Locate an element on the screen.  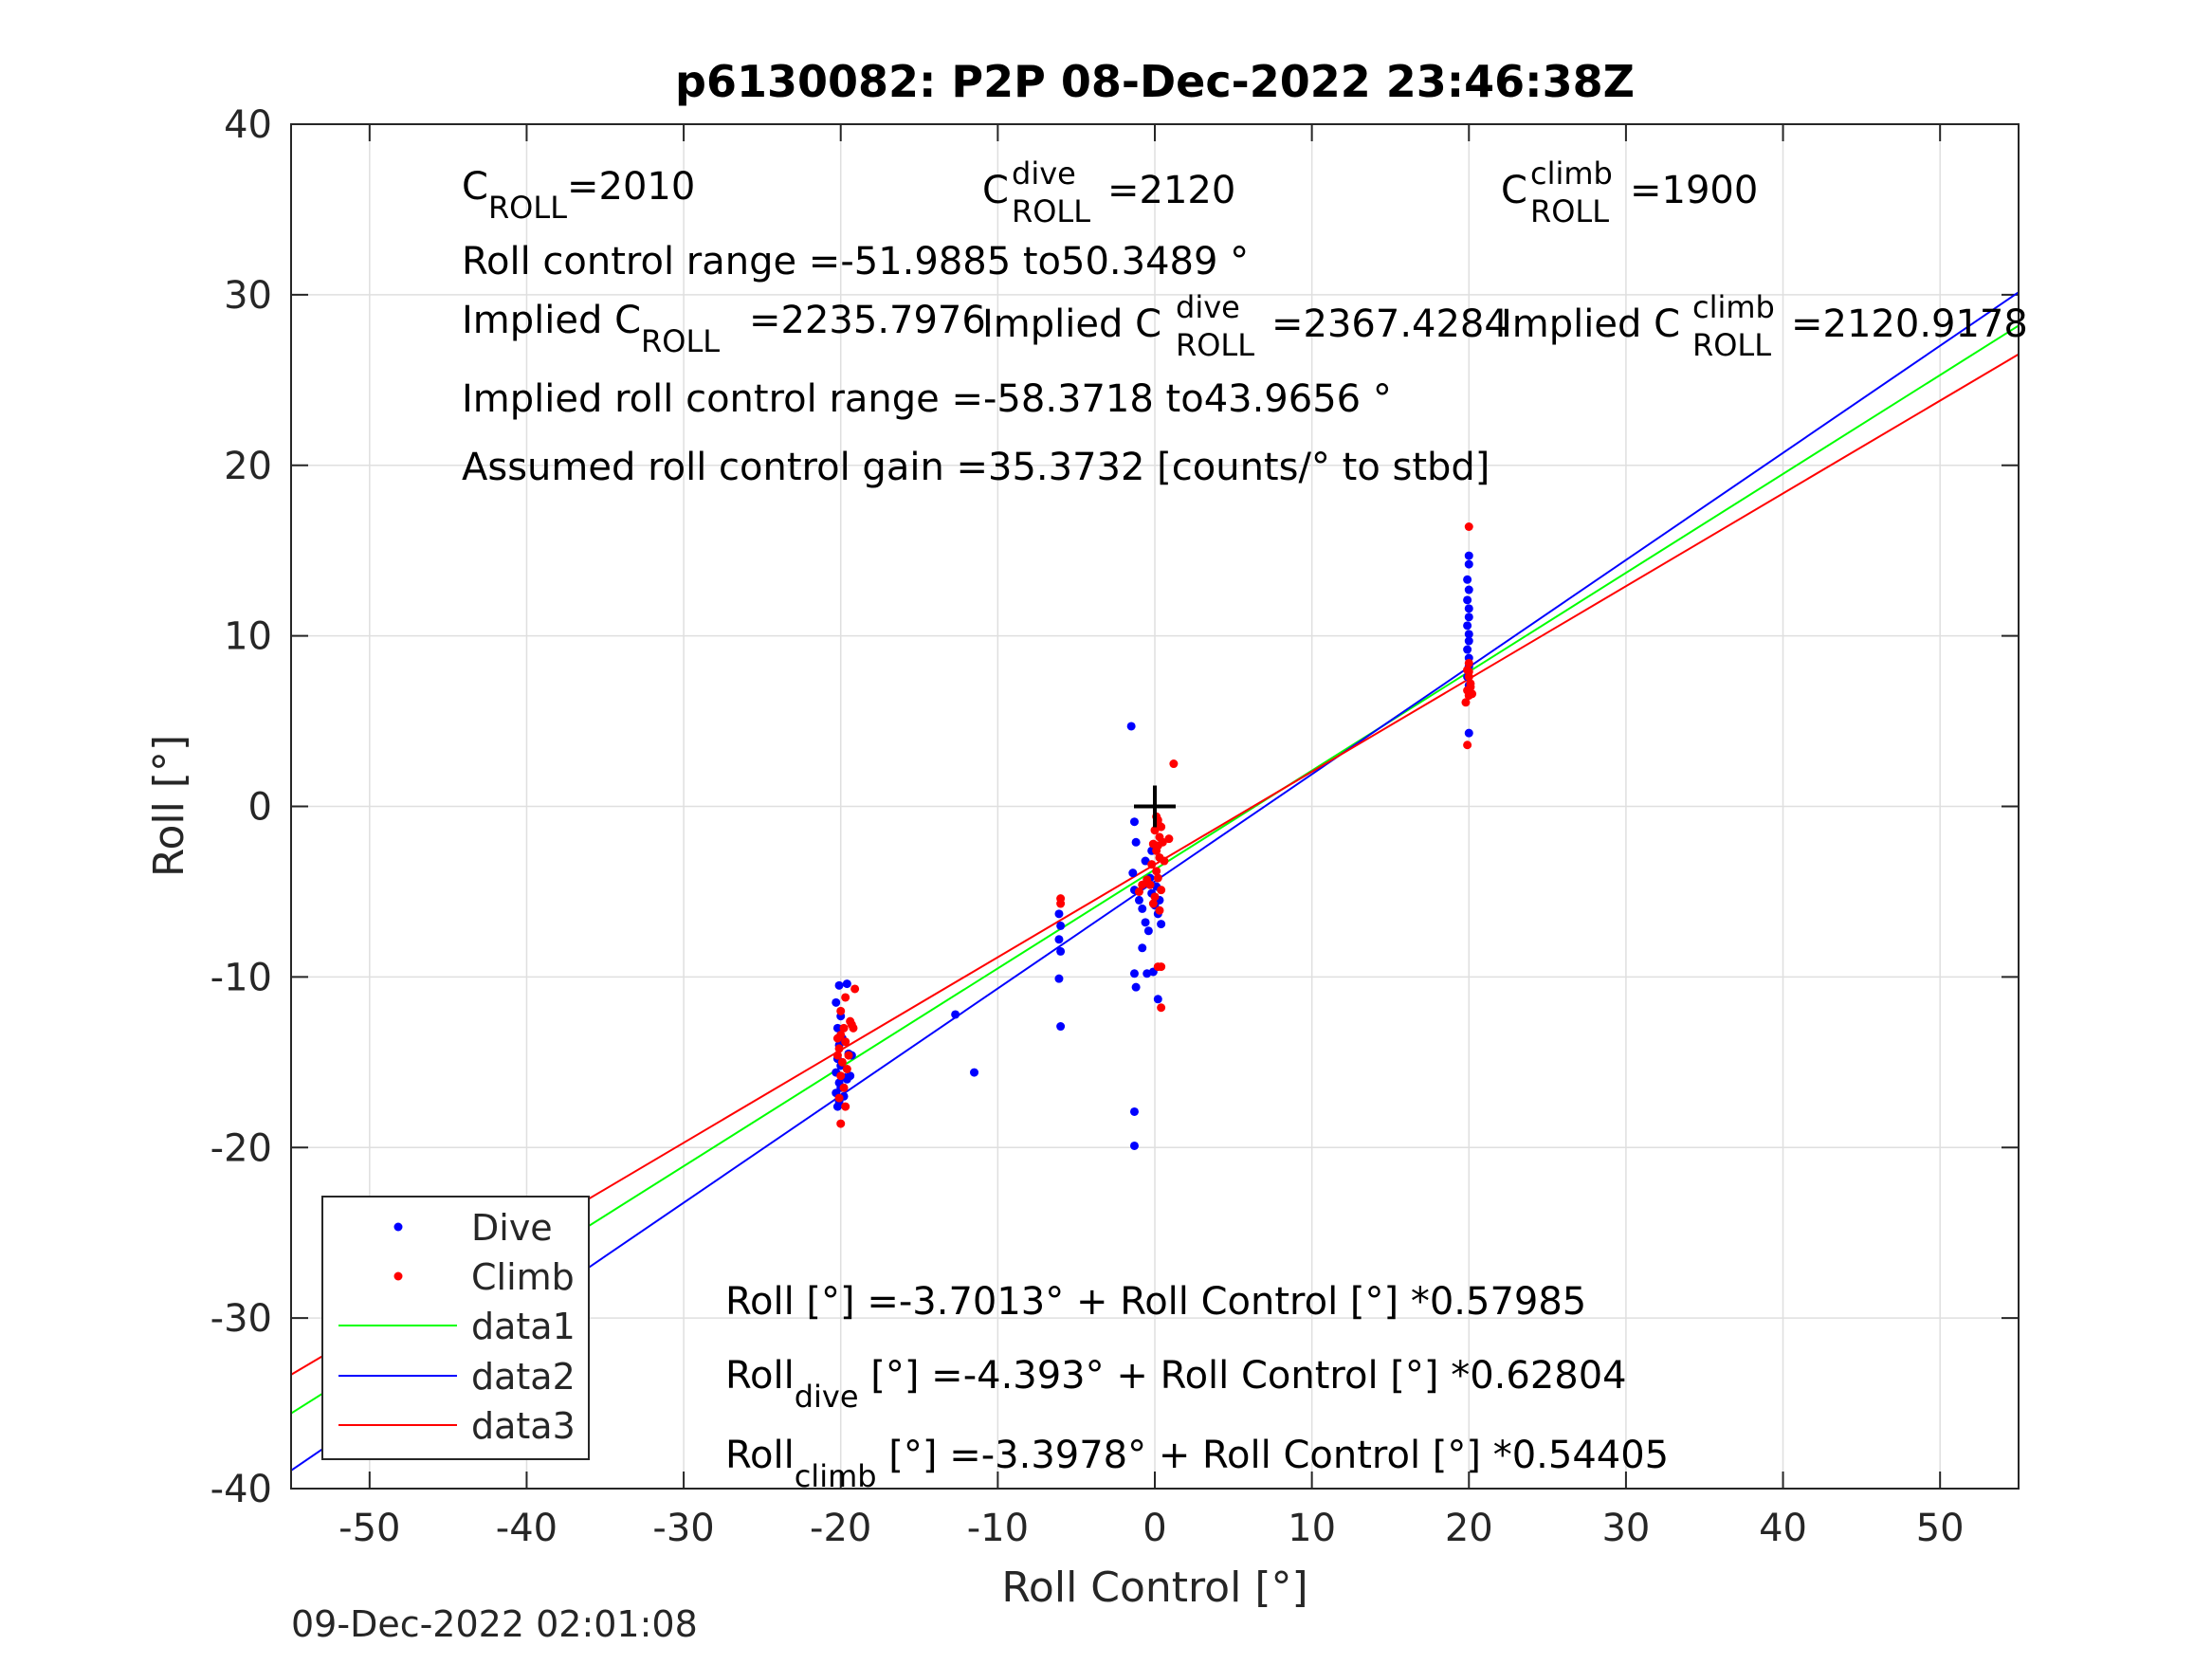
origin-marker is located at coordinates (1155, 806).